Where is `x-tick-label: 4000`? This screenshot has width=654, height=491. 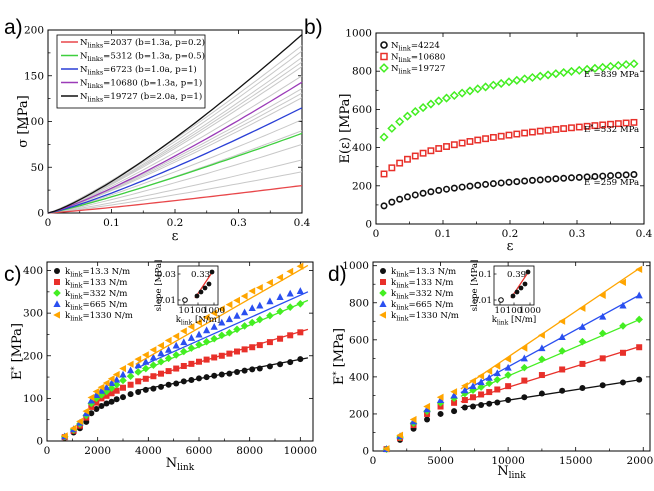
x-tick-label: 4000 is located at coordinates (148, 451).